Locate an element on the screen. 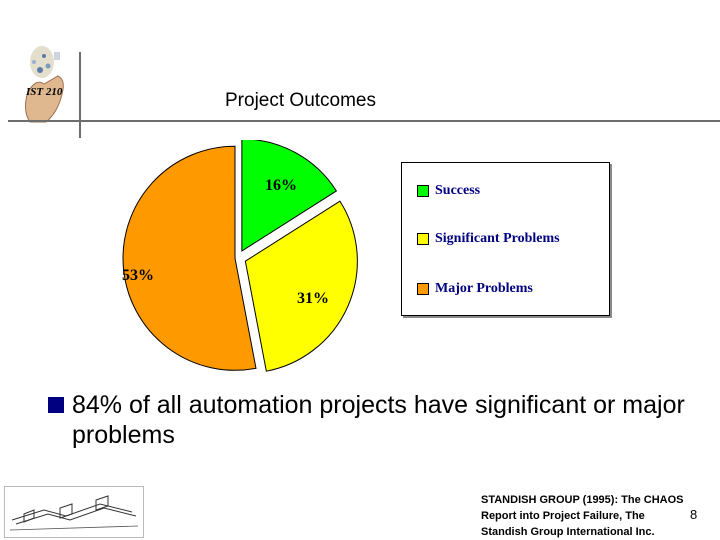 The image size is (720, 540). title-divider-vertical is located at coordinates (80, 95).